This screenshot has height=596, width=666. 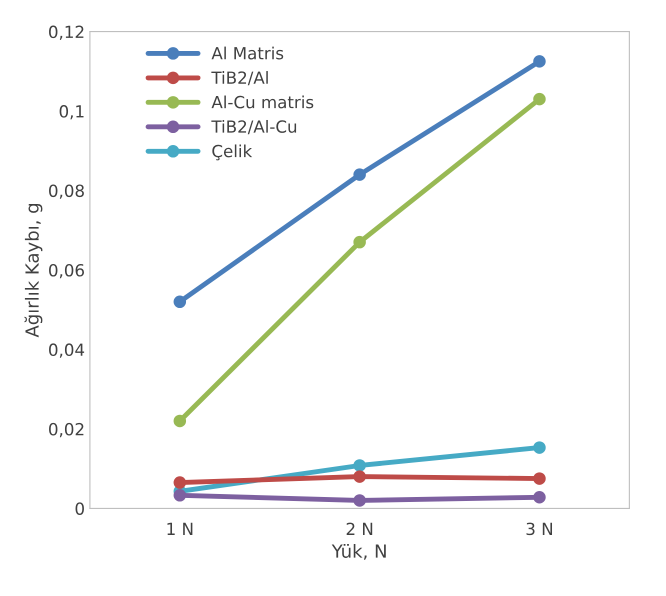 I want to click on legend-label: Çelik, so click(x=232, y=152).